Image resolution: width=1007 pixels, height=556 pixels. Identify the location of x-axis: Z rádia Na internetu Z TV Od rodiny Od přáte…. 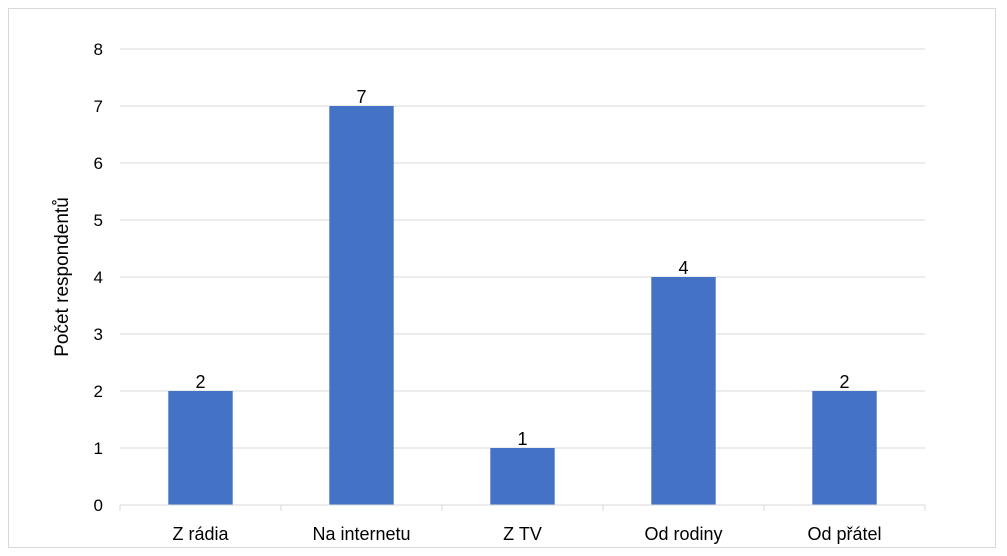
(522, 524).